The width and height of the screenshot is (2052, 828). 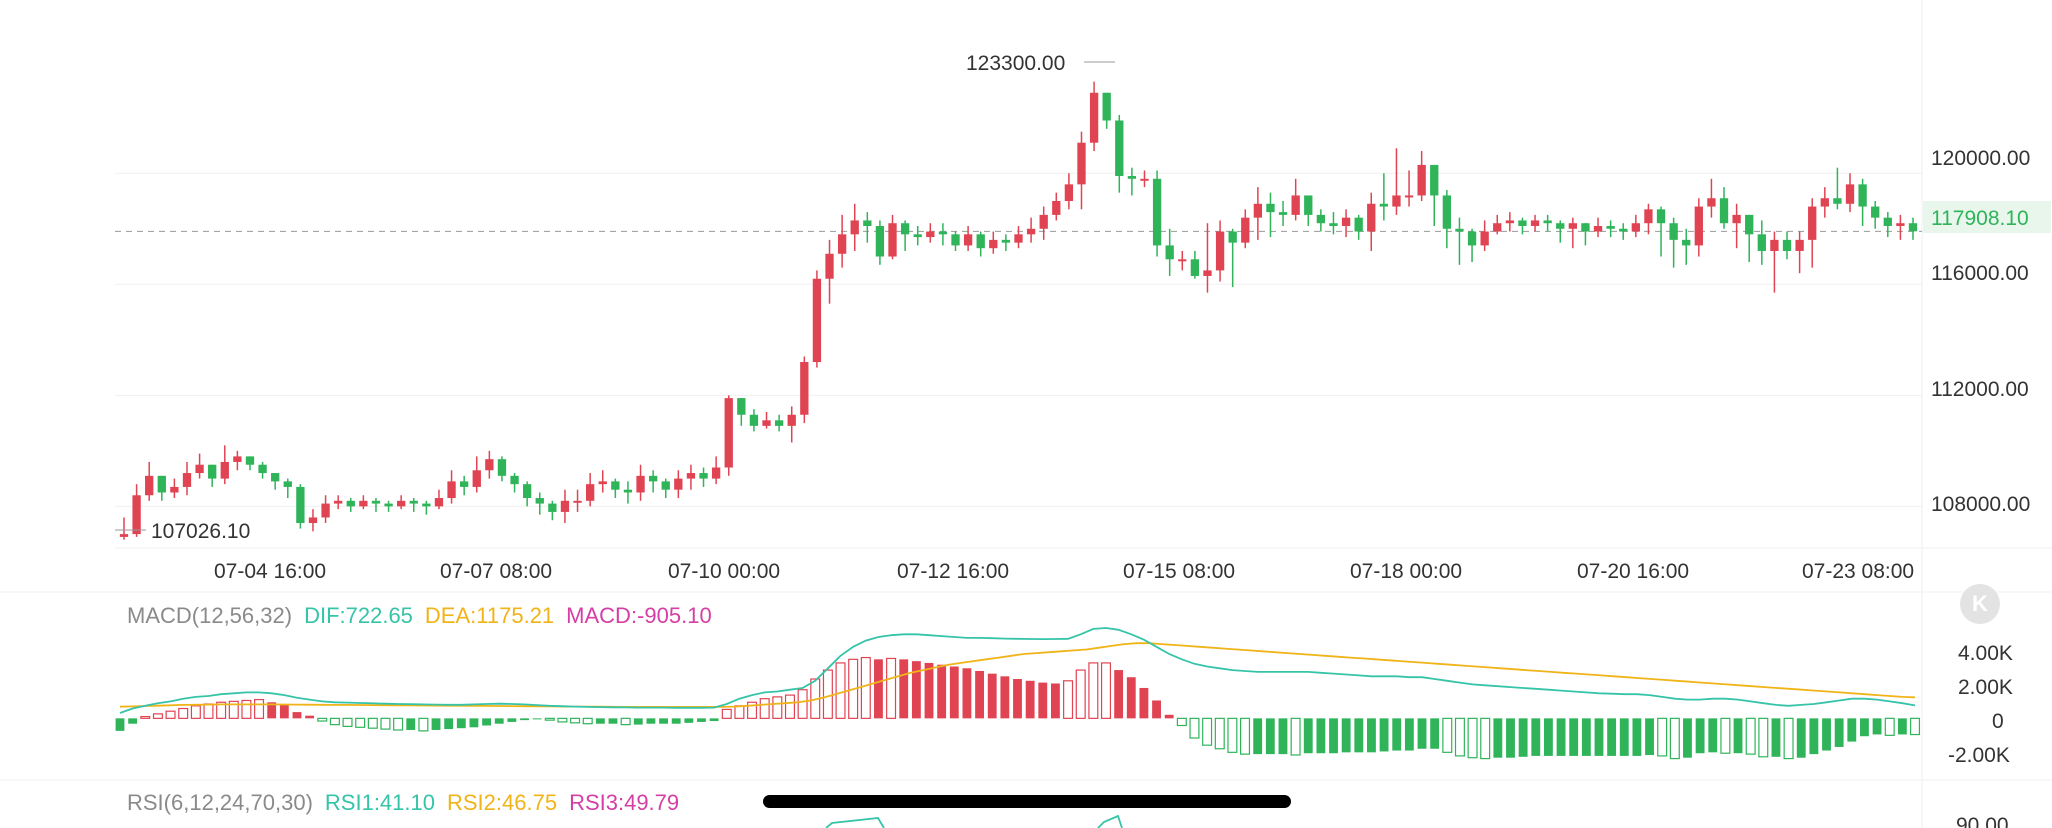 What do you see at coordinates (953, 571) in the screenshot?
I see `x-tick-label: 07-12 16:00` at bounding box center [953, 571].